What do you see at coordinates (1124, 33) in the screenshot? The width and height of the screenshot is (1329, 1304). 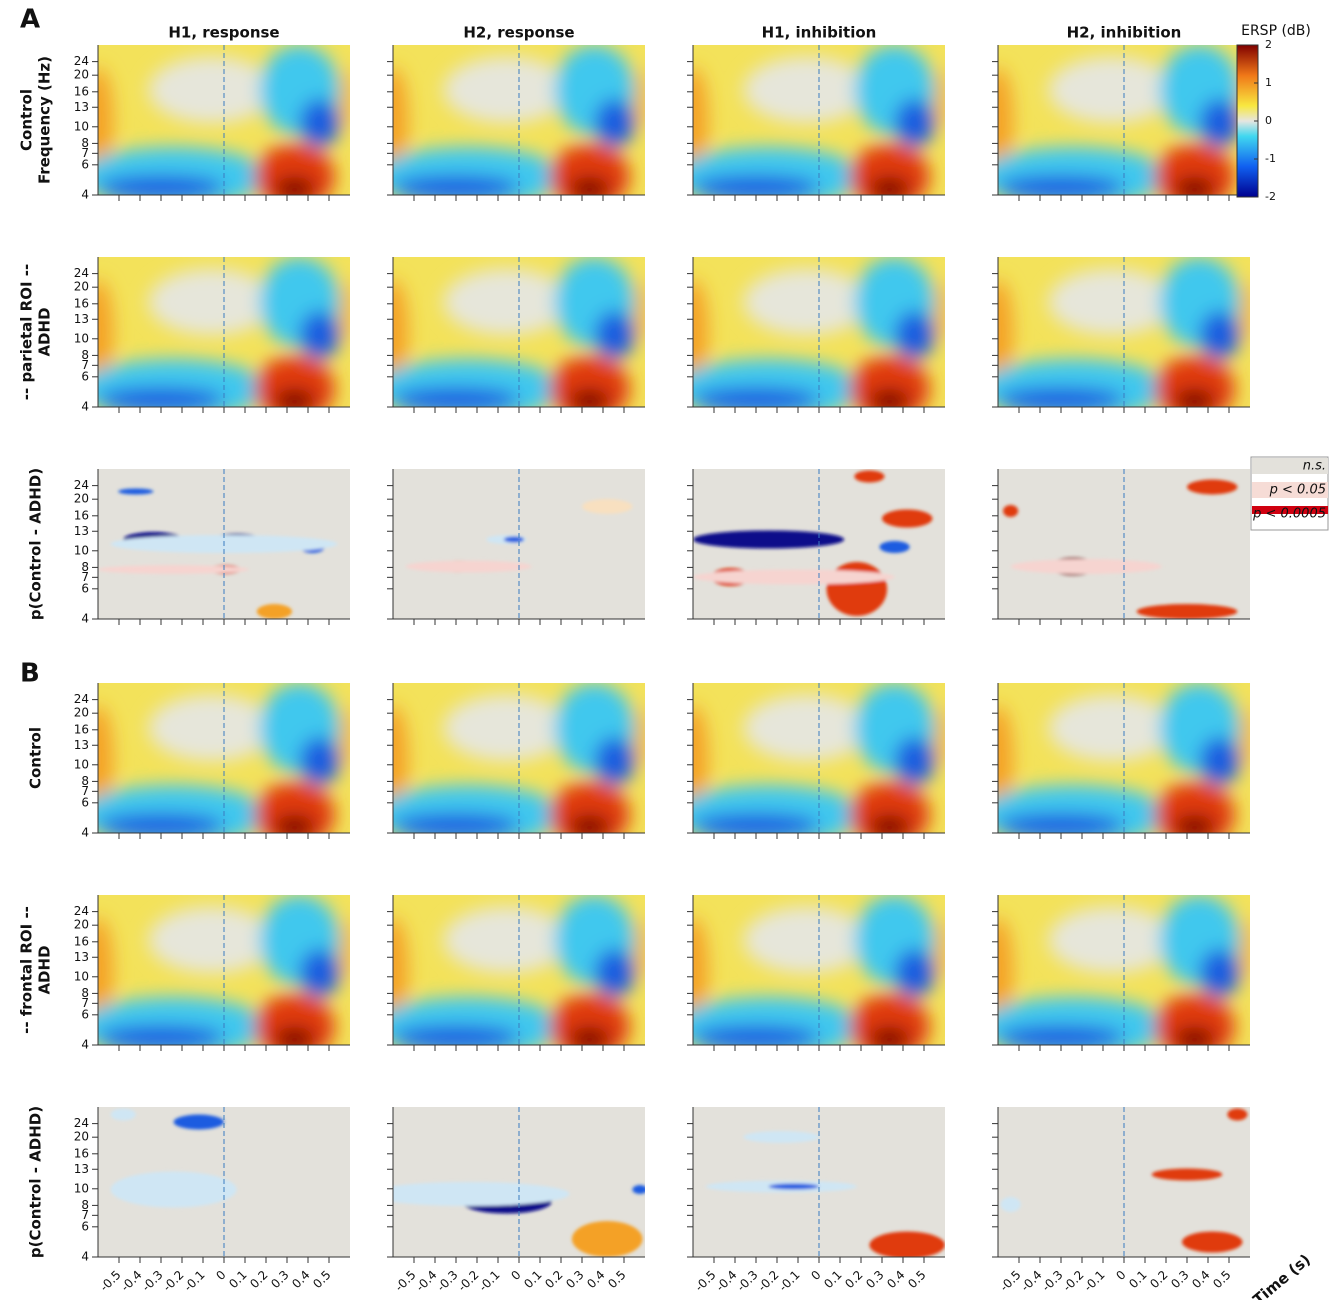 I see `column-title: H2, inhibition` at bounding box center [1124, 33].